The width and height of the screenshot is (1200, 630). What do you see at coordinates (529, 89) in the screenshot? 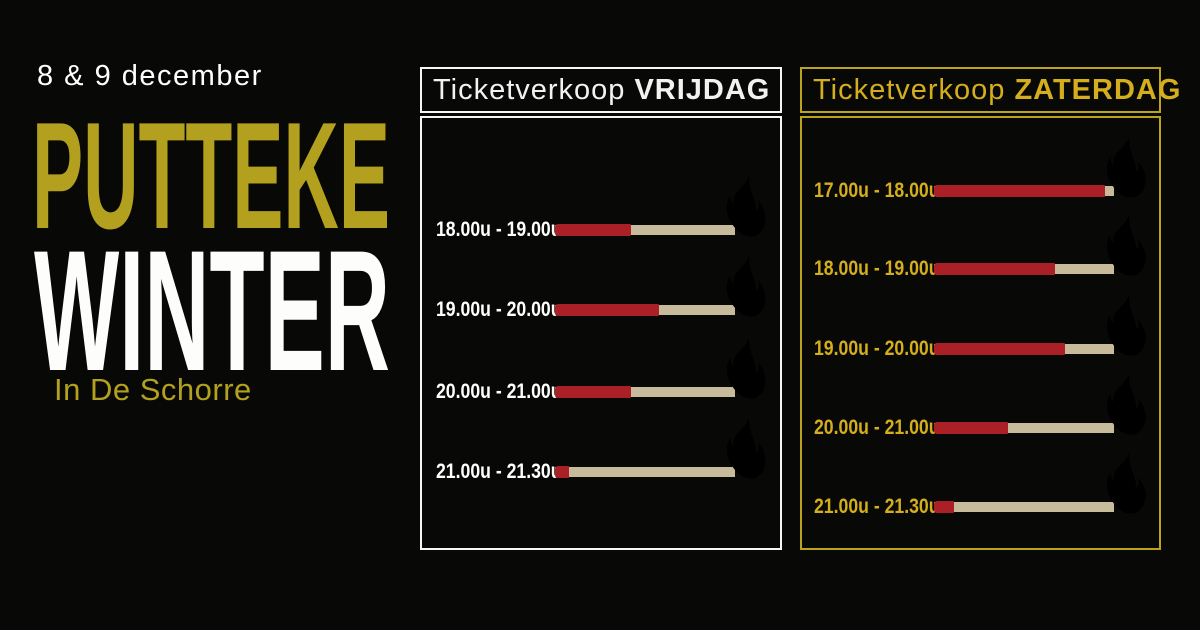
I see `friday-header-prefix: Ticketverkoop` at bounding box center [529, 89].